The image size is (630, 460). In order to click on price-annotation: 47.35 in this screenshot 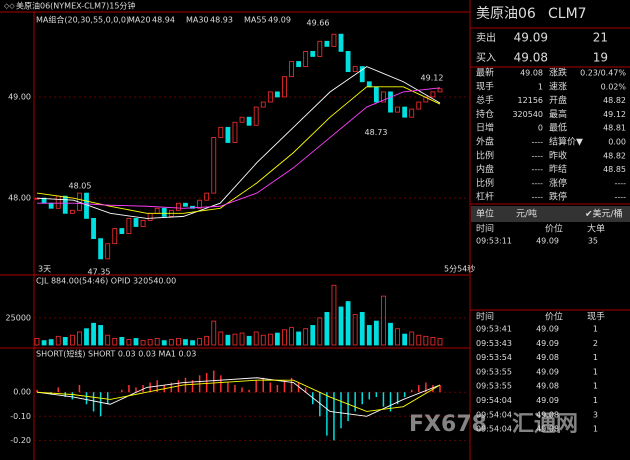, I will do `click(99, 271)`.